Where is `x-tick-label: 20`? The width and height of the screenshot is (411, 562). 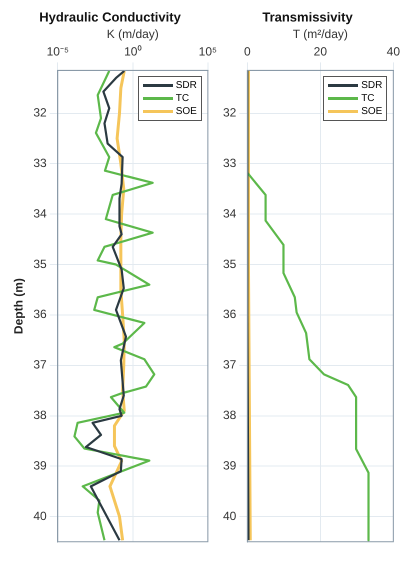 x-tick-label: 20 is located at coordinates (321, 51).